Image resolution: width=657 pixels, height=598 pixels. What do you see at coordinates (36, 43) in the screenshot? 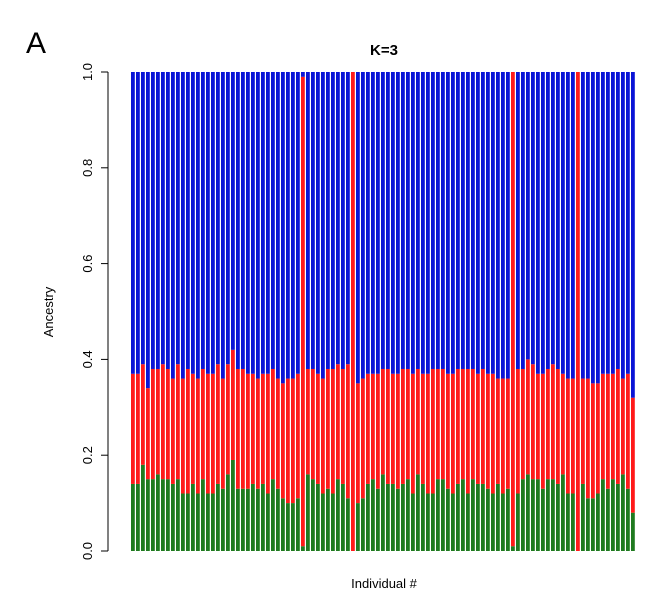
I see `panel-label: A` at bounding box center [36, 43].